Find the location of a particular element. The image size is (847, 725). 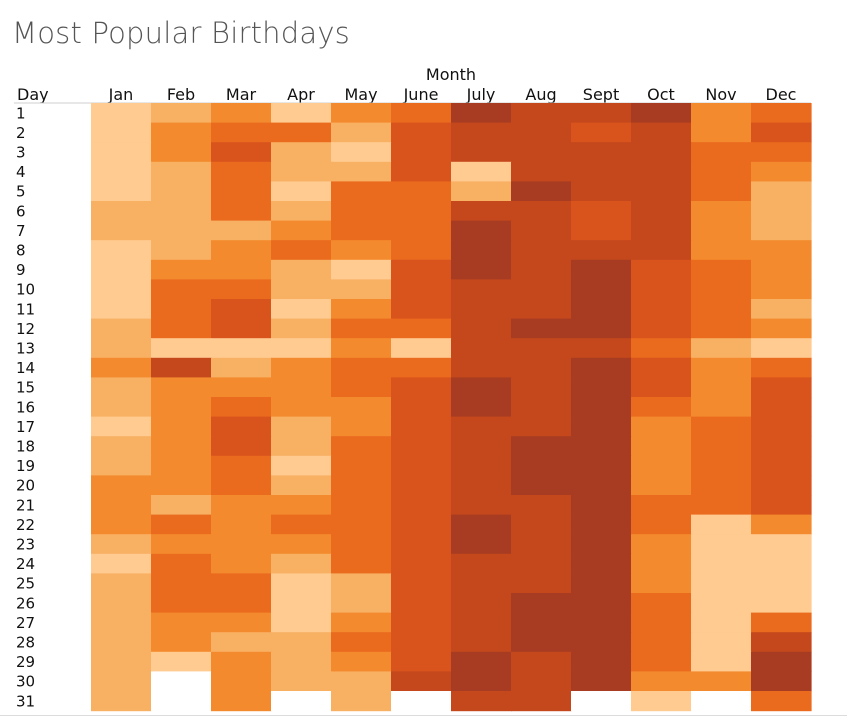

day-label-16: 16 is located at coordinates (25, 407).